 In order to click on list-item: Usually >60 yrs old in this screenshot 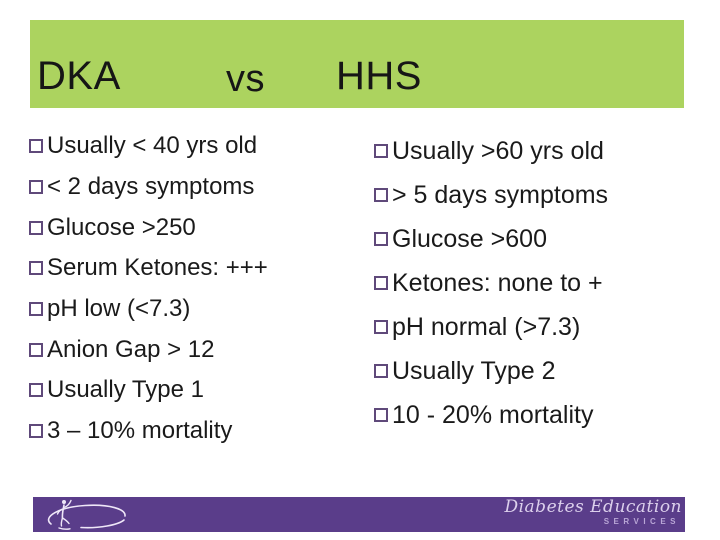, I will do `click(491, 151)`.